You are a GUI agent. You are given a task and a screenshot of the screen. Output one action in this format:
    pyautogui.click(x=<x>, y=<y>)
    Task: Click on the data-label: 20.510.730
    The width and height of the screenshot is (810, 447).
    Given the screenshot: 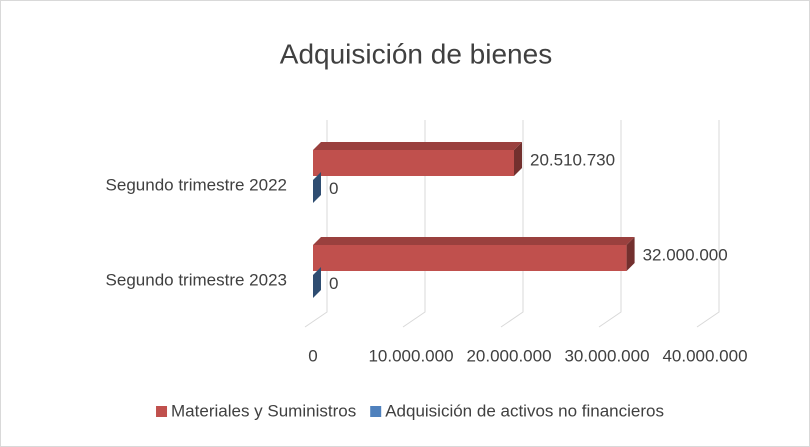 What is the action you would take?
    pyautogui.click(x=572, y=159)
    